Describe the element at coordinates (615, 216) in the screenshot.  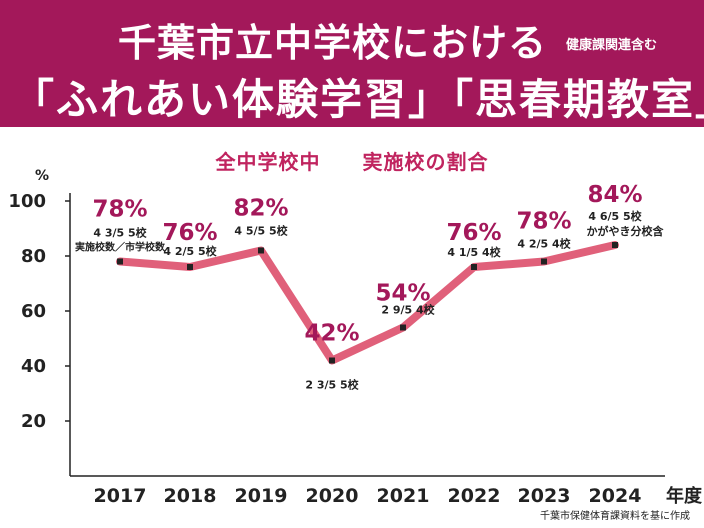
I see `data-label-count: 4 6/5 5校` at that location.